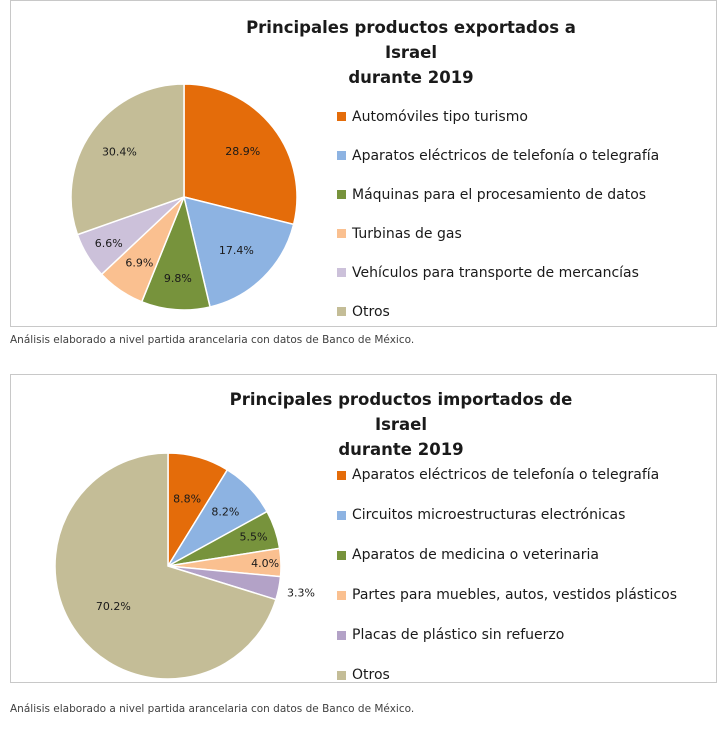 This screenshot has width=725, height=730. I want to click on pie-slice-label: 8.8%, so click(187, 499).